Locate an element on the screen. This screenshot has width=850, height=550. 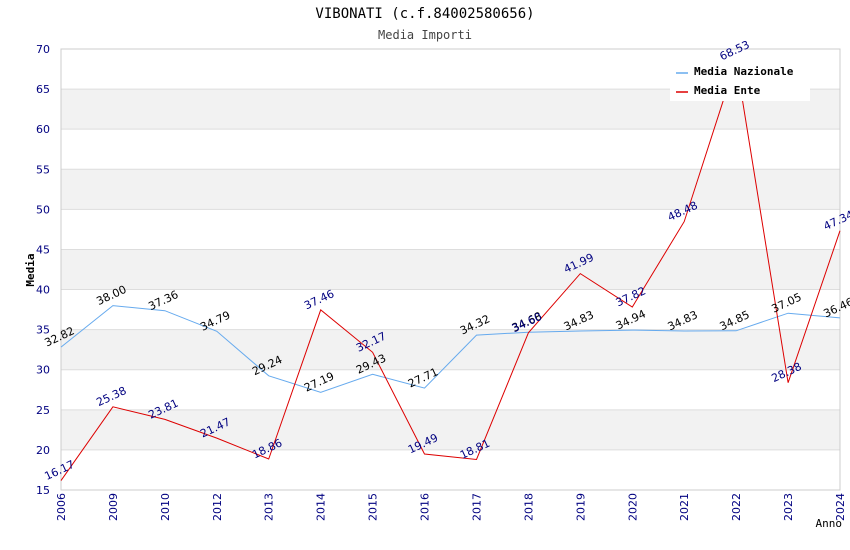
data-label: 25.38 is located at coordinates (111, 396).